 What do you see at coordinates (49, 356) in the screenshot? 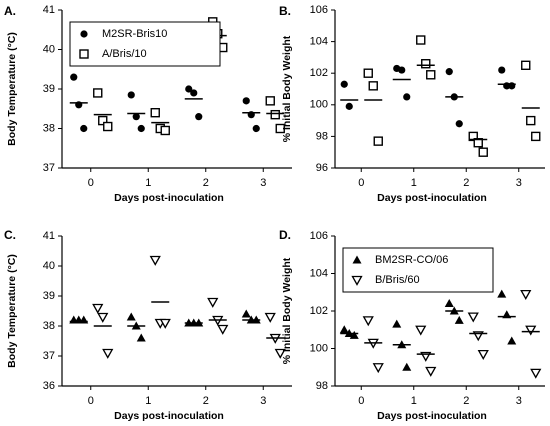
I see `y-tick-label: 37` at bounding box center [49, 356].